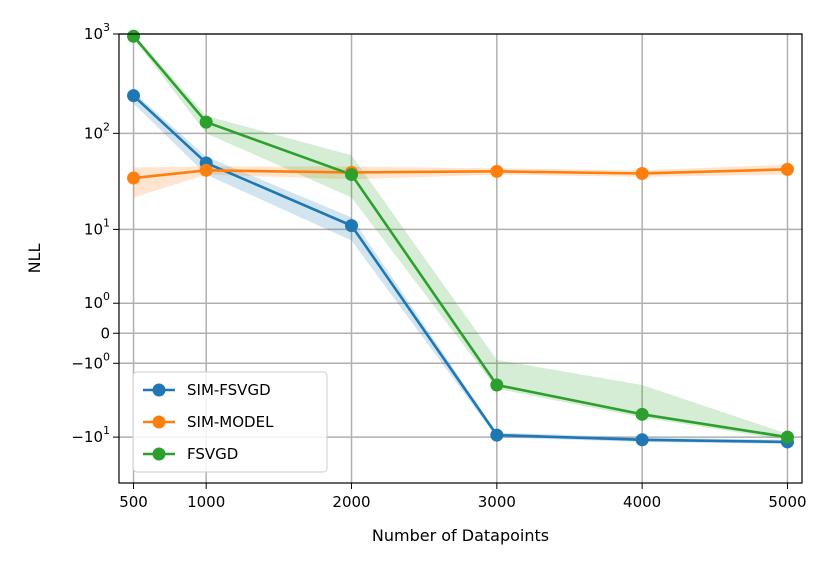  I want to click on y-tick-label: 10⁰, so click(97, 301).